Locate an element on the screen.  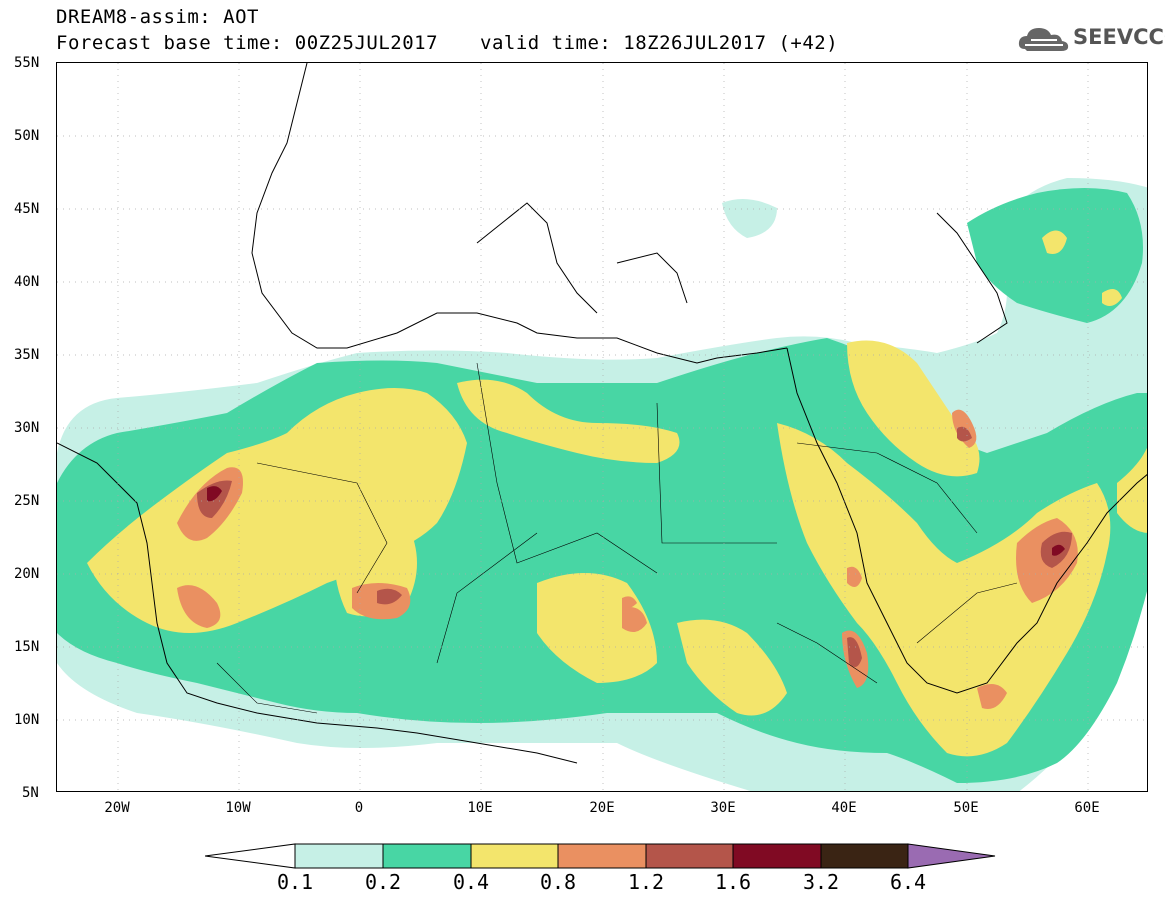
colorbar-below-arrow is located at coordinates (250, 856).